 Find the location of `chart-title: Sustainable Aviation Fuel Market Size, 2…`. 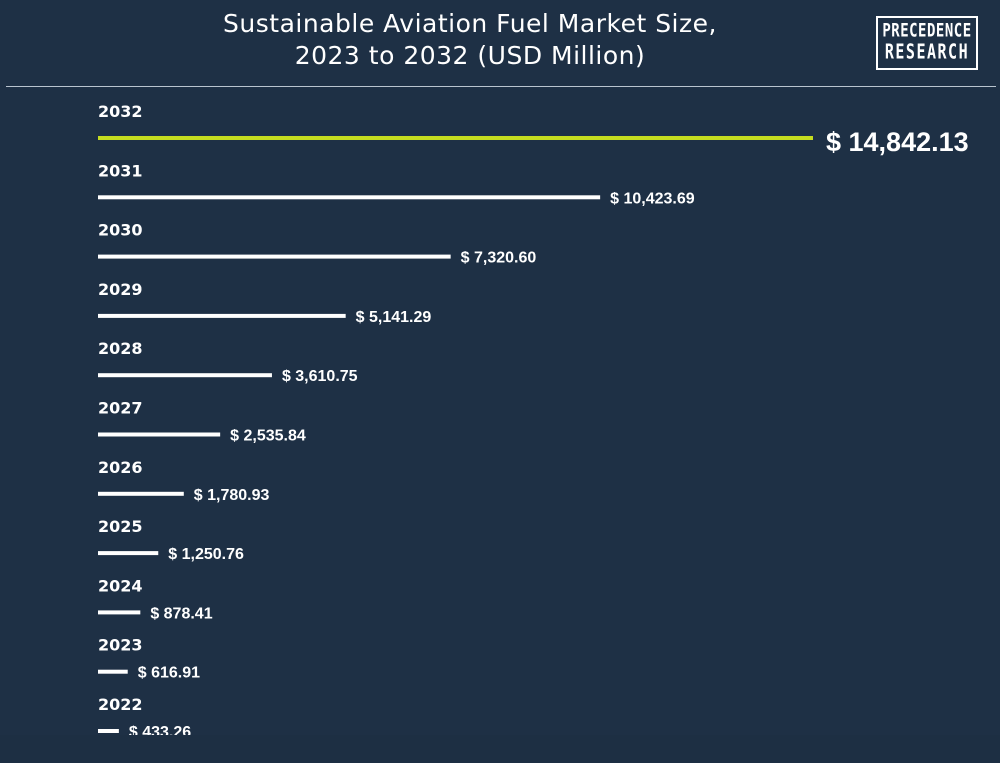

chart-title: Sustainable Aviation Fuel Market Size, 2… is located at coordinates (470, 40).